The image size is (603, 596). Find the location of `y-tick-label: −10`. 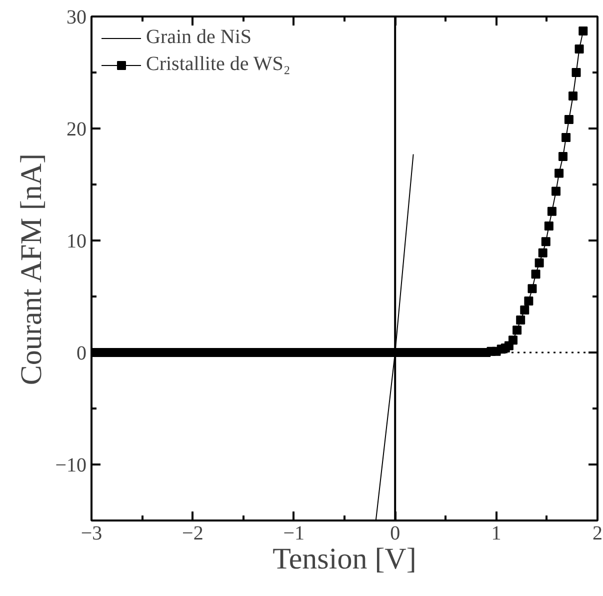

y-tick-label: −10 is located at coordinates (70, 465).